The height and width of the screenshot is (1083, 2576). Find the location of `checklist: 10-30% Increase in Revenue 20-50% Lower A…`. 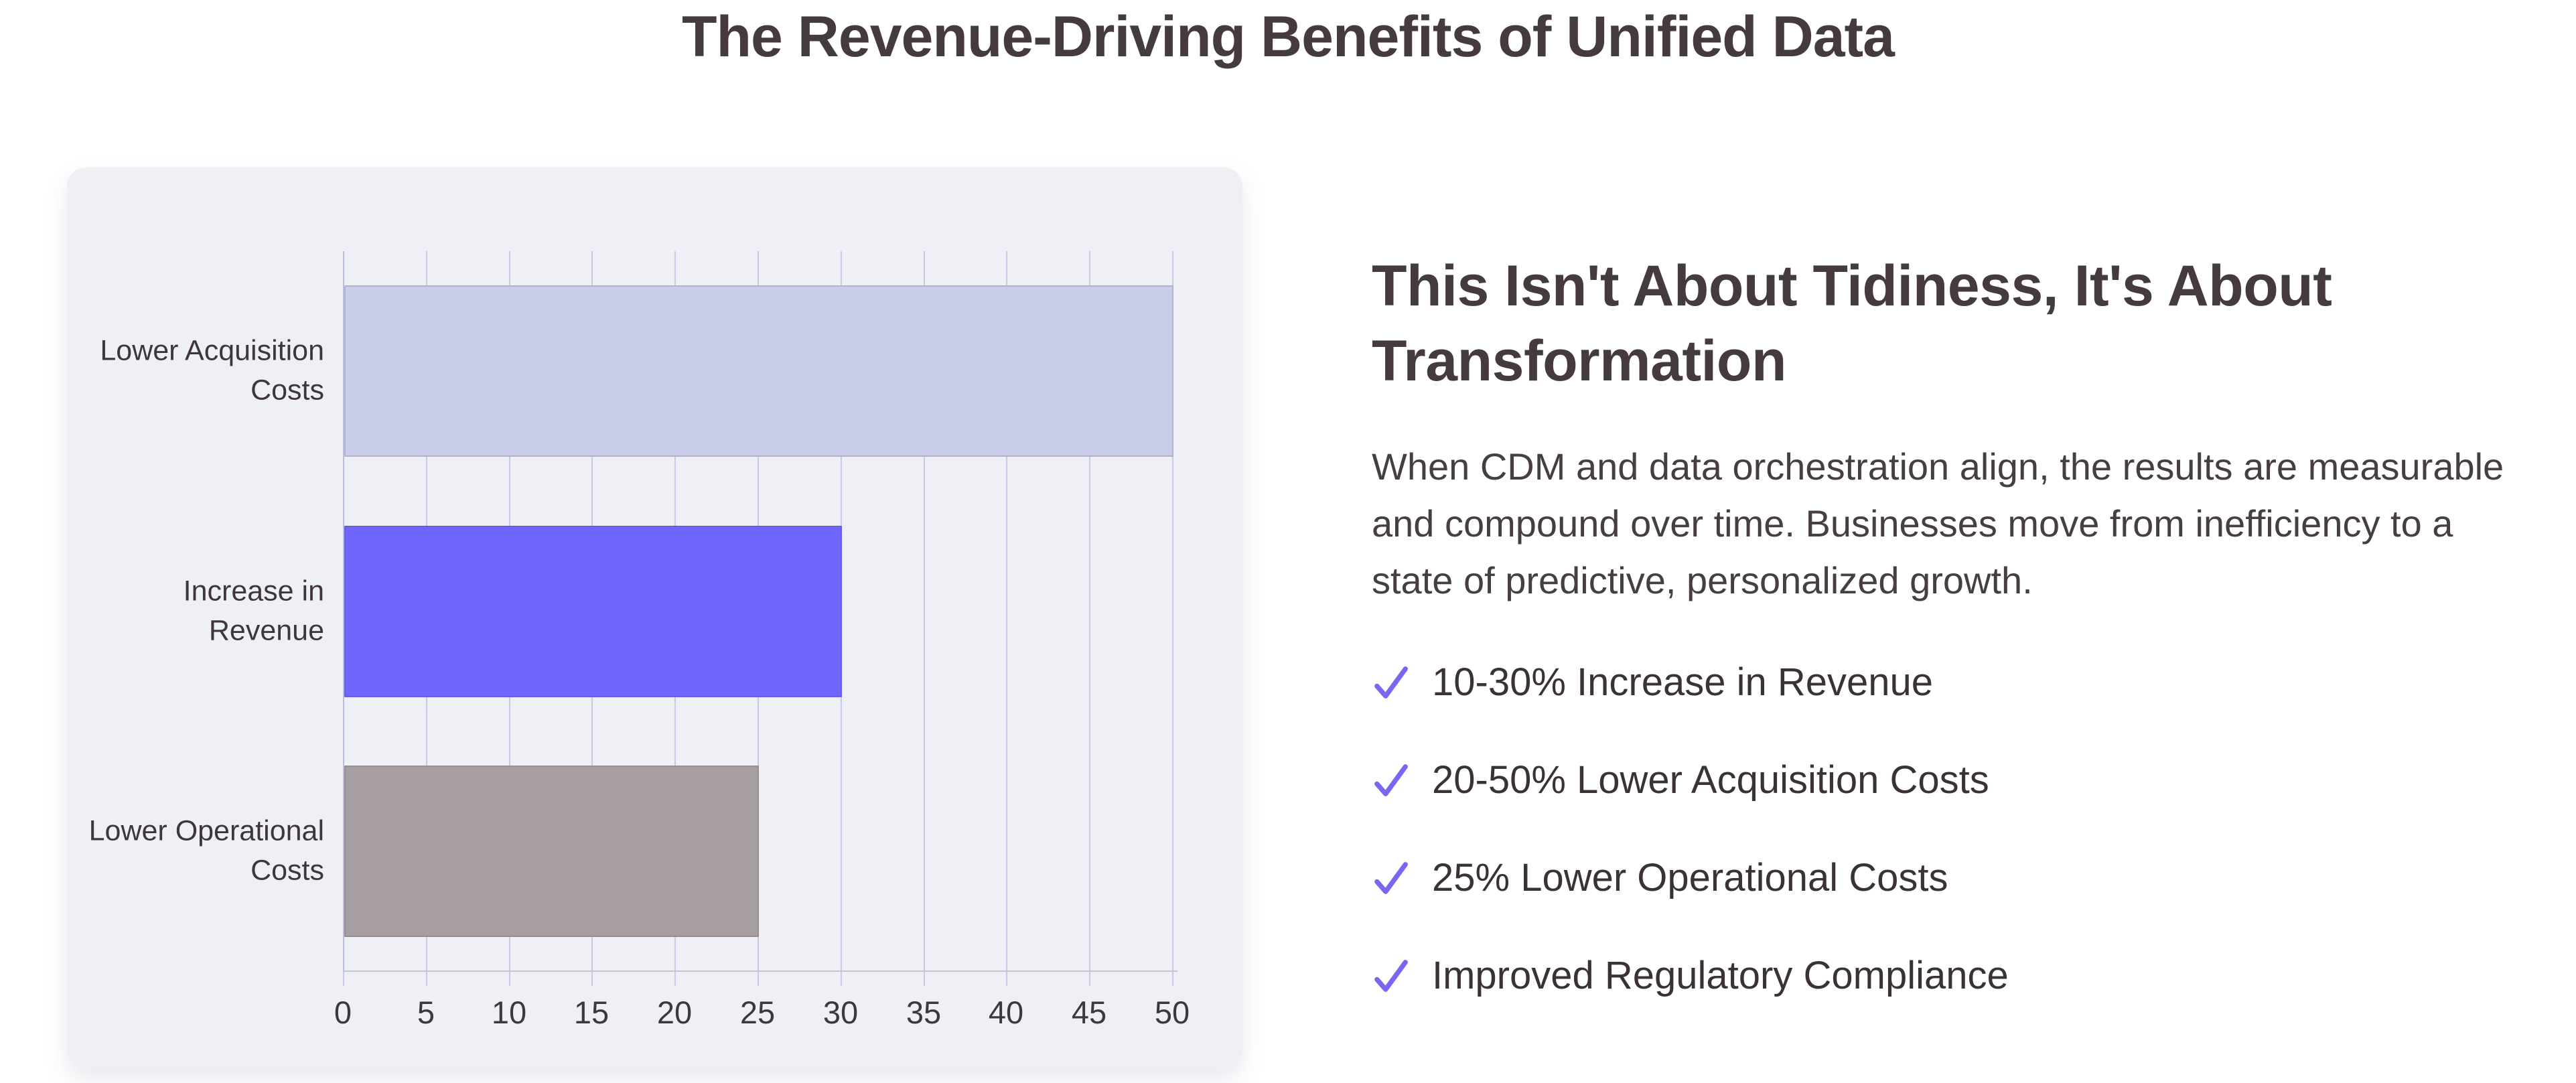

checklist: 10-30% Increase in Revenue 20-50% Lower A… is located at coordinates (1974, 829).